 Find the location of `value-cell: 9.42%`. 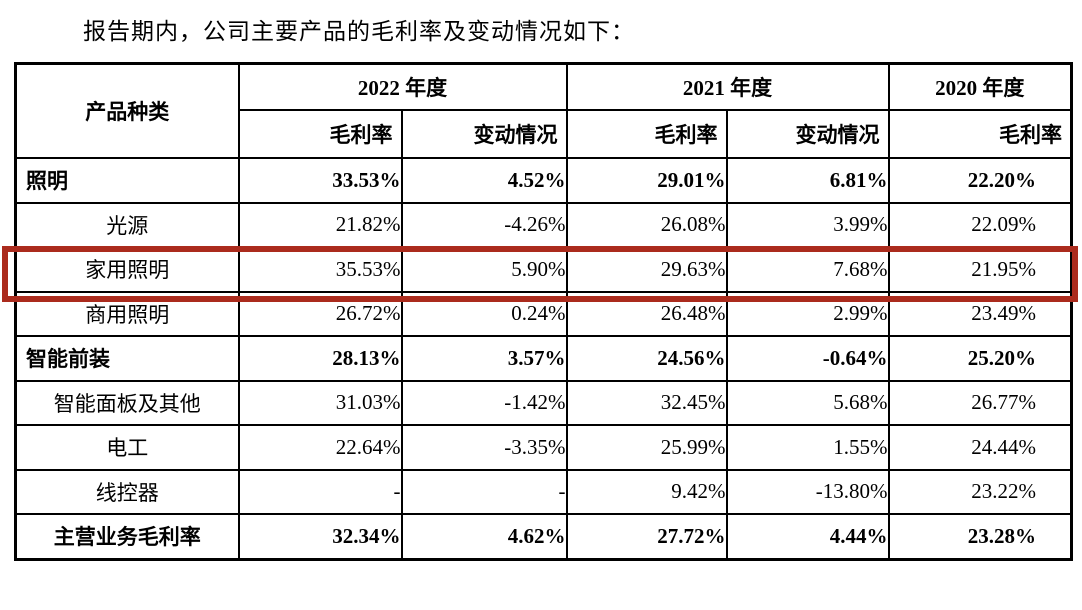

value-cell: 9.42% is located at coordinates (646, 491).